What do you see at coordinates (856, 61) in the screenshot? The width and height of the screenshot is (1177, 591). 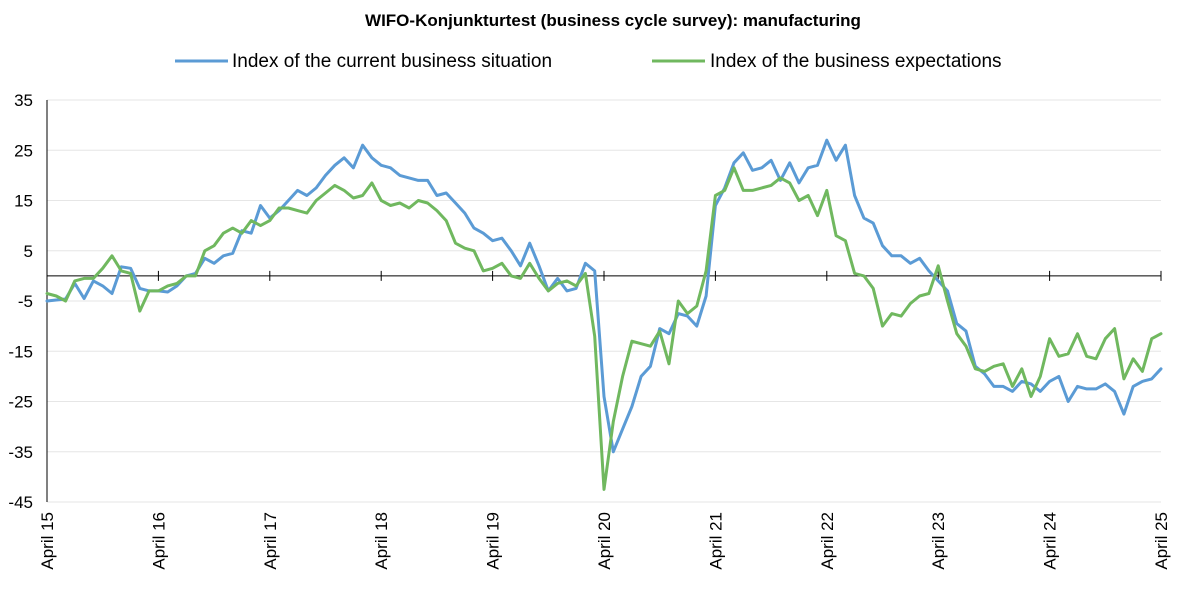 I see `legend-label-business-expectations: Index of the business expectations` at bounding box center [856, 61].